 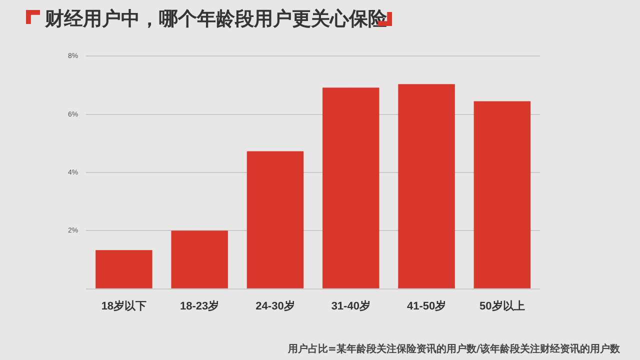 I want to click on x-tick-label: 31-40岁, so click(x=350, y=305).